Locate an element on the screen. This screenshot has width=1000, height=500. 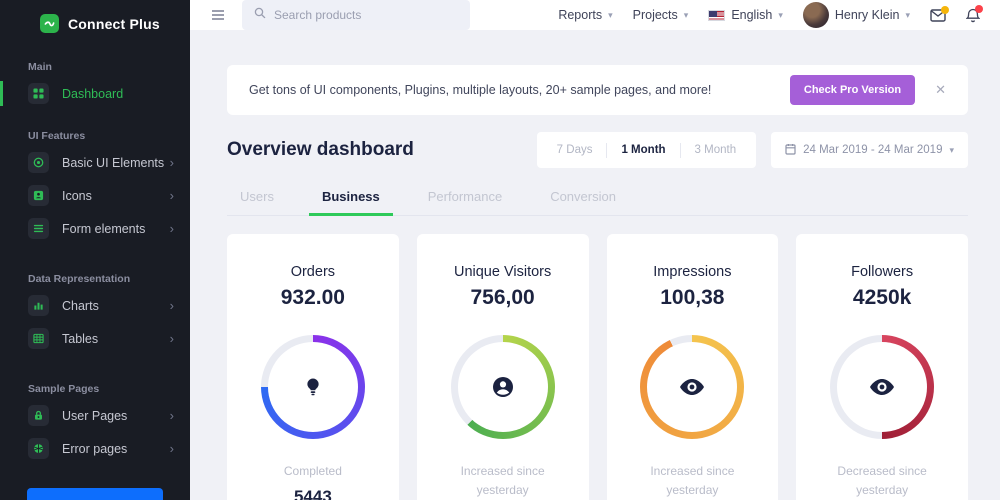
impressions-progress-ring is located at coordinates (692, 387).